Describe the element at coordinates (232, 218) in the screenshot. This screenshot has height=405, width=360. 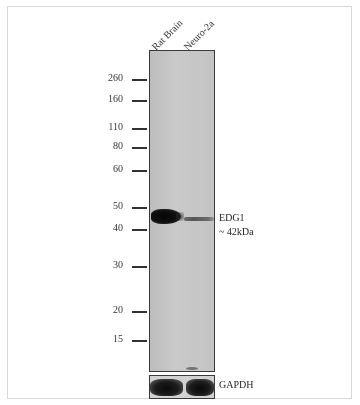
I see `target-name-label: EDG1` at that location.